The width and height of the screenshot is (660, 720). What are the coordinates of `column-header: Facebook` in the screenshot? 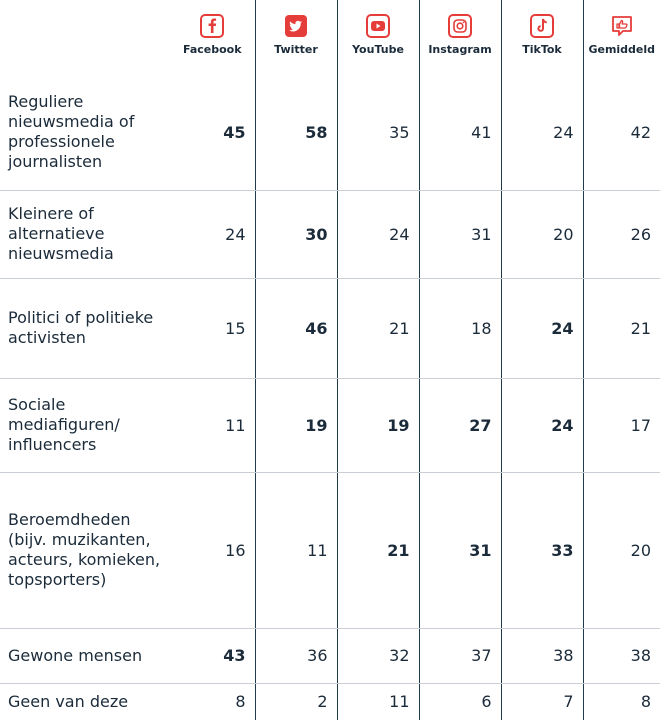 It's located at (212, 49).